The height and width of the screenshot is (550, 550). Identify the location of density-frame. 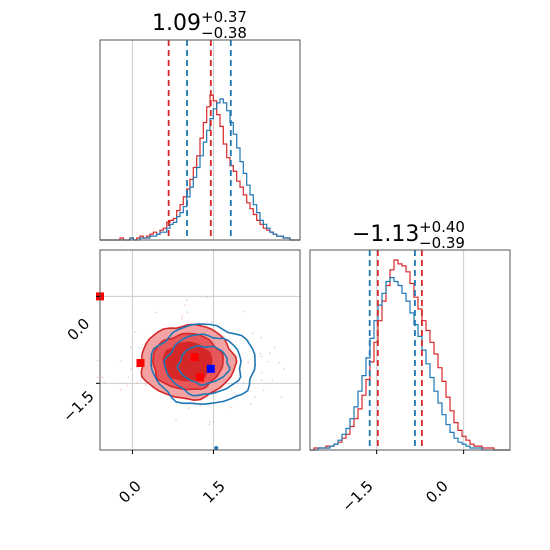
(200, 350).